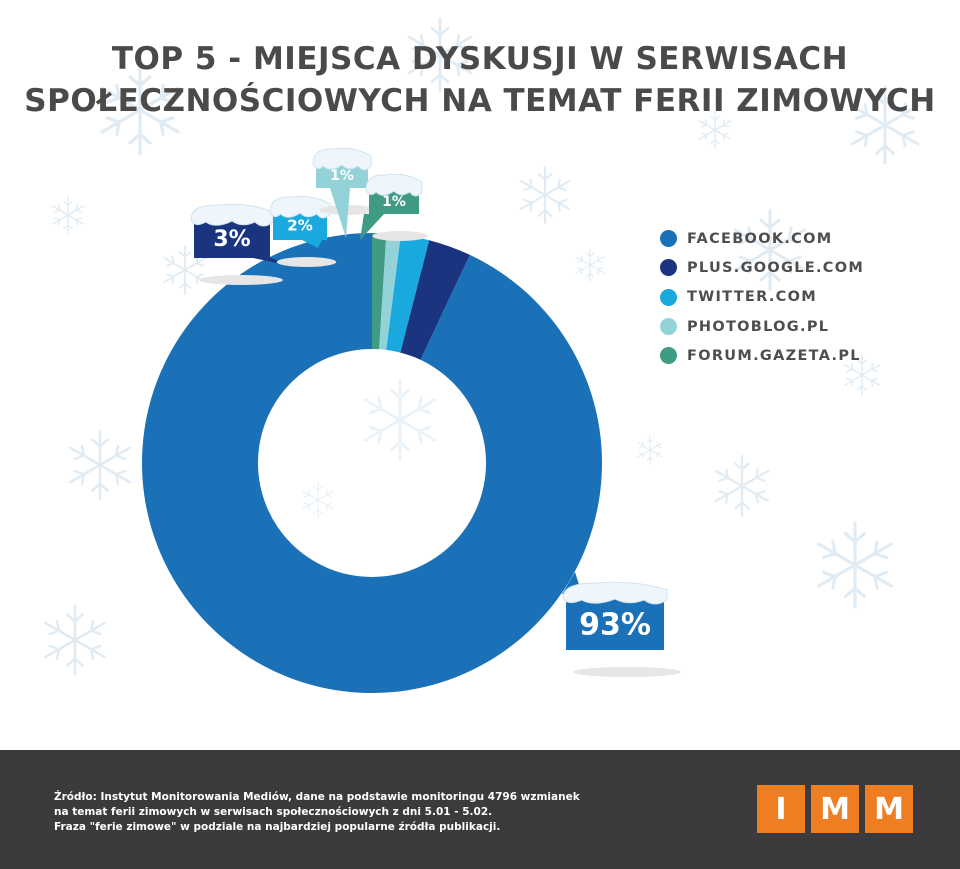 This screenshot has width=960, height=869. What do you see at coordinates (752, 297) in the screenshot?
I see `legend-label: TWITTER.COM` at bounding box center [752, 297].